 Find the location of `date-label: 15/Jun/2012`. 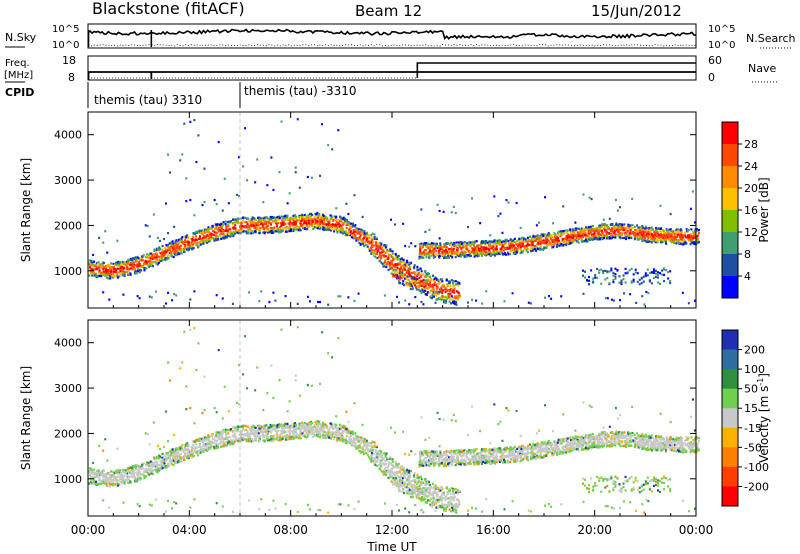

date-label: 15/Jun/2012 is located at coordinates (636, 11).